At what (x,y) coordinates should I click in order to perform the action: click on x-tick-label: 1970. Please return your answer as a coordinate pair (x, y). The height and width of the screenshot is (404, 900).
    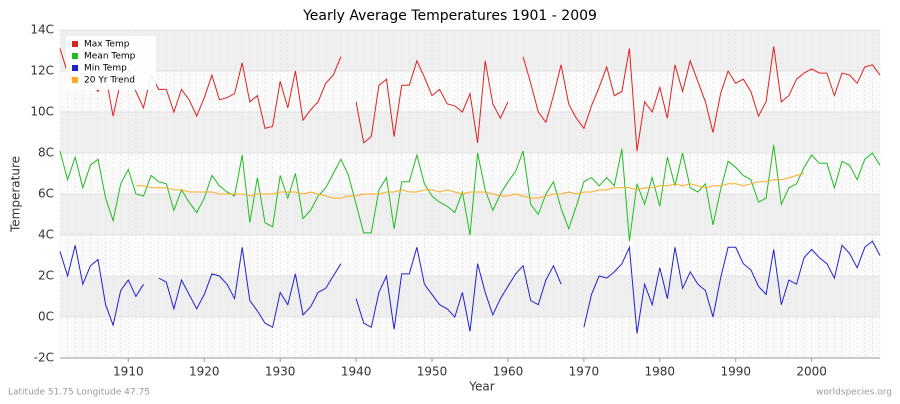
    Looking at the image, I should click on (584, 372).